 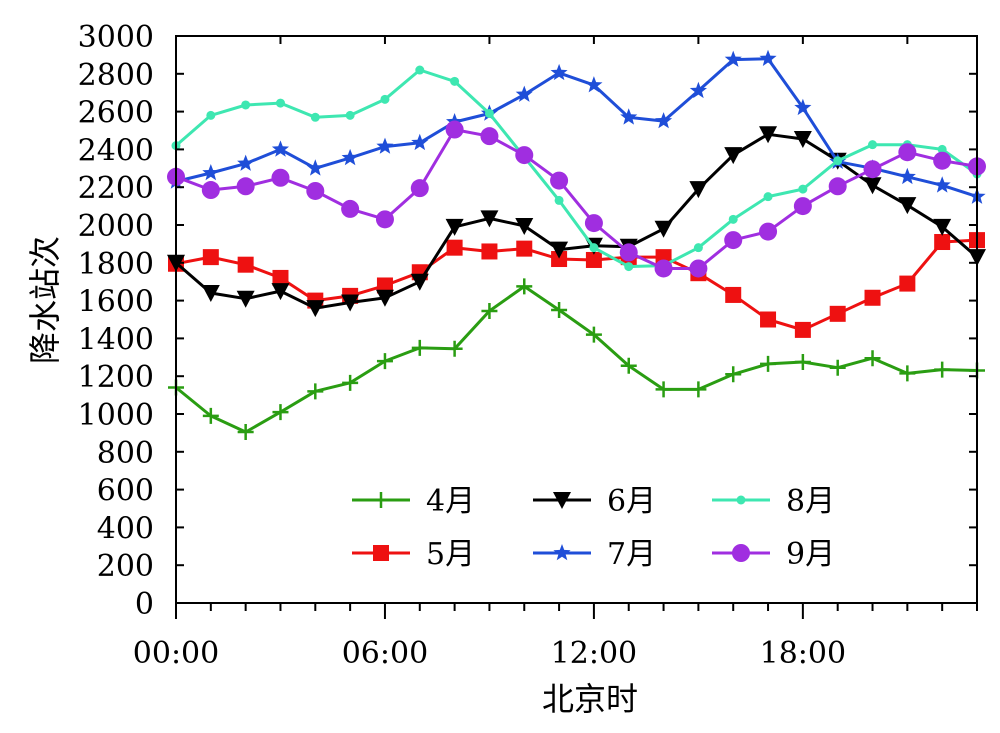 I want to click on y-tick-label: 2800, so click(x=116, y=75).